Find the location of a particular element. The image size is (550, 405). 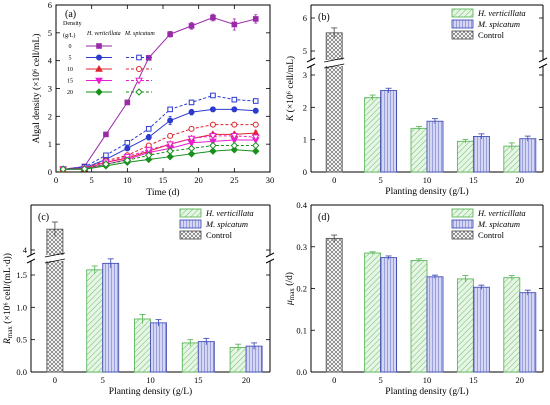

y-axis-label: Algal density (×10⁶ cell/mL) is located at coordinates (36, 89).